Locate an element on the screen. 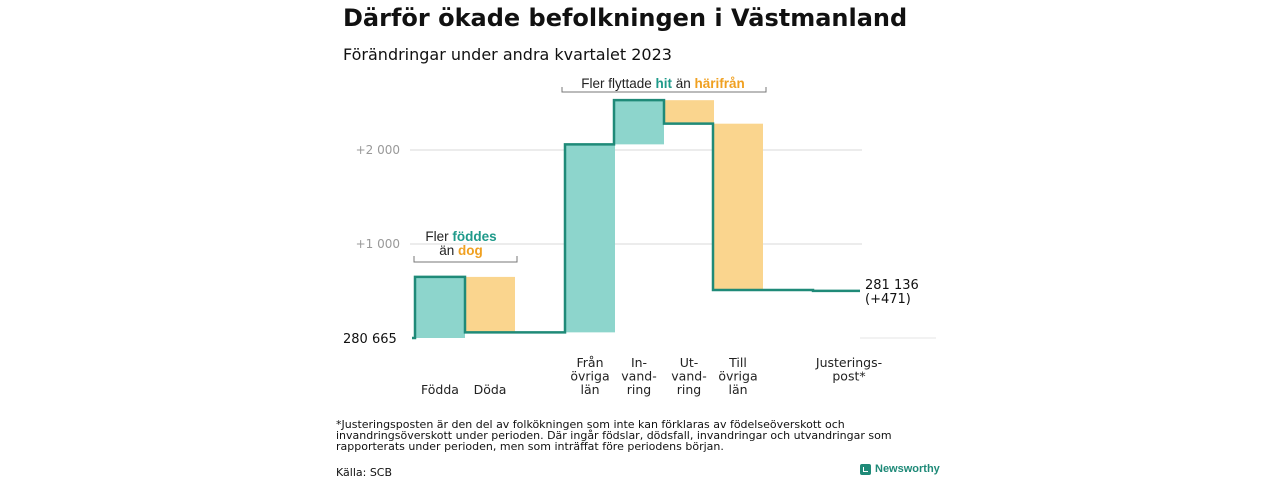  chart-subtitle: Förändringar under andra kvartalet 2023 is located at coordinates (507, 54).